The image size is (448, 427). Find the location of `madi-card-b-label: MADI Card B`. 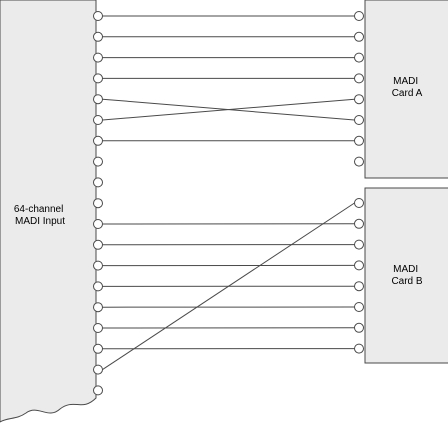

madi-card-b-label: MADI Card B is located at coordinates (406, 275).